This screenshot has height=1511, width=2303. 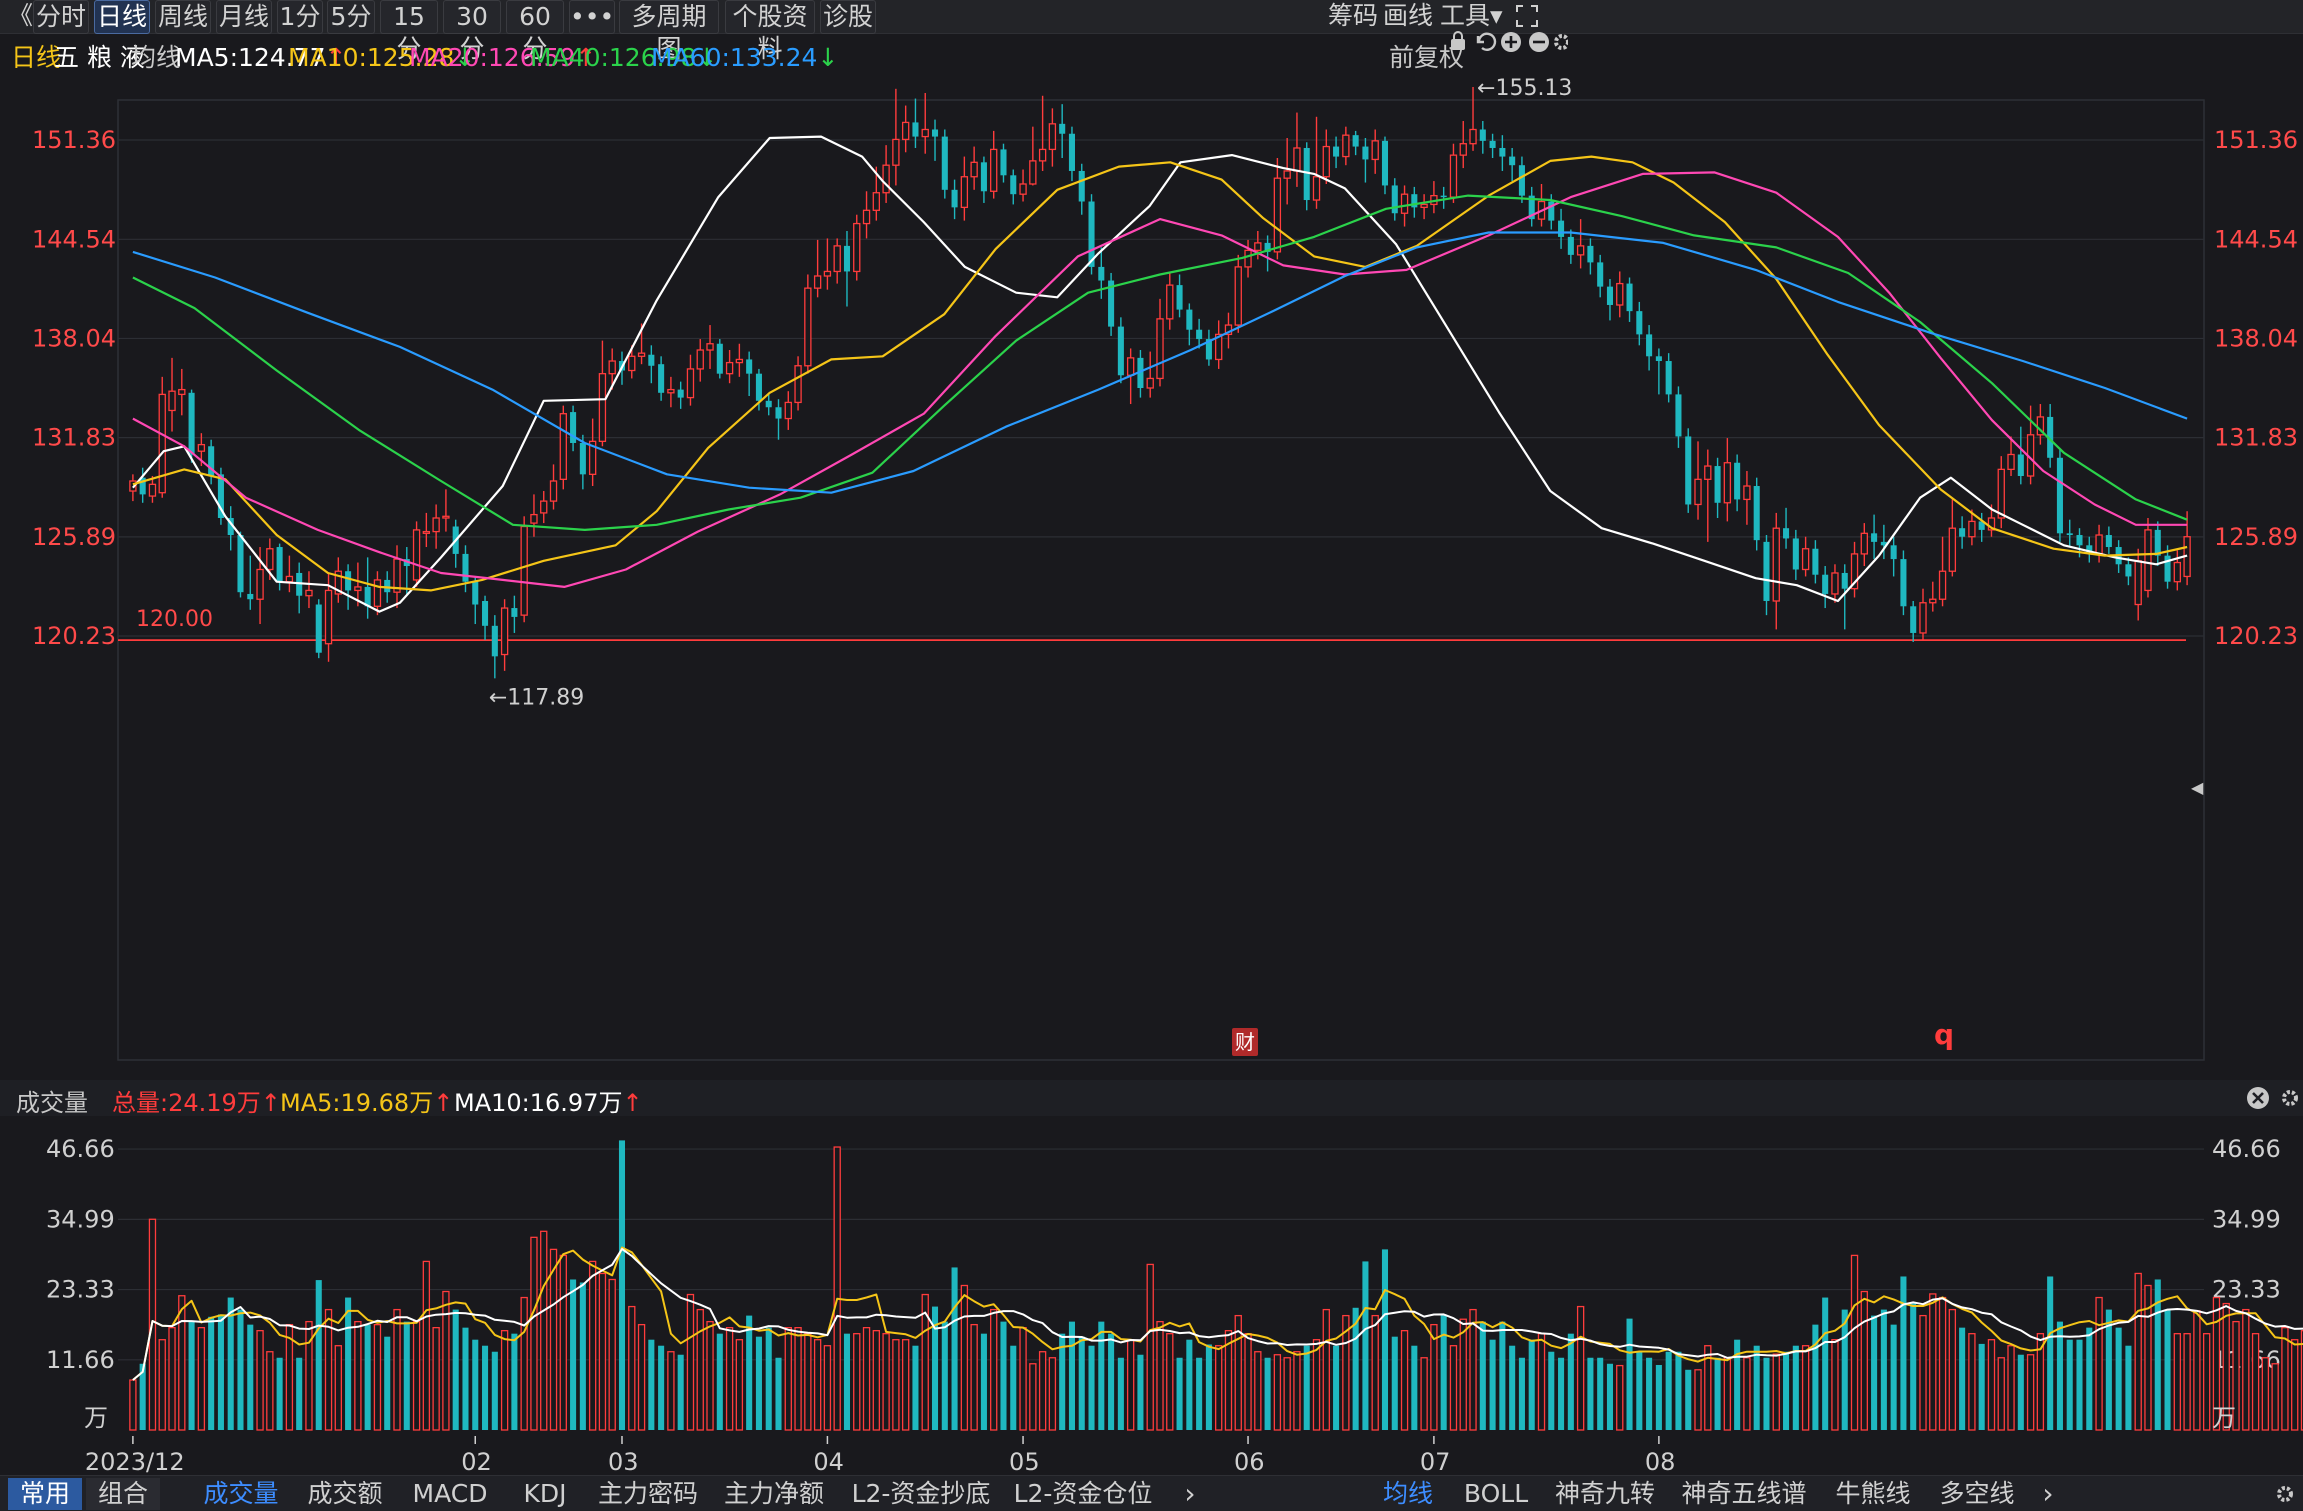 What do you see at coordinates (1458, 40) in the screenshot?
I see `lock-icon` at bounding box center [1458, 40].